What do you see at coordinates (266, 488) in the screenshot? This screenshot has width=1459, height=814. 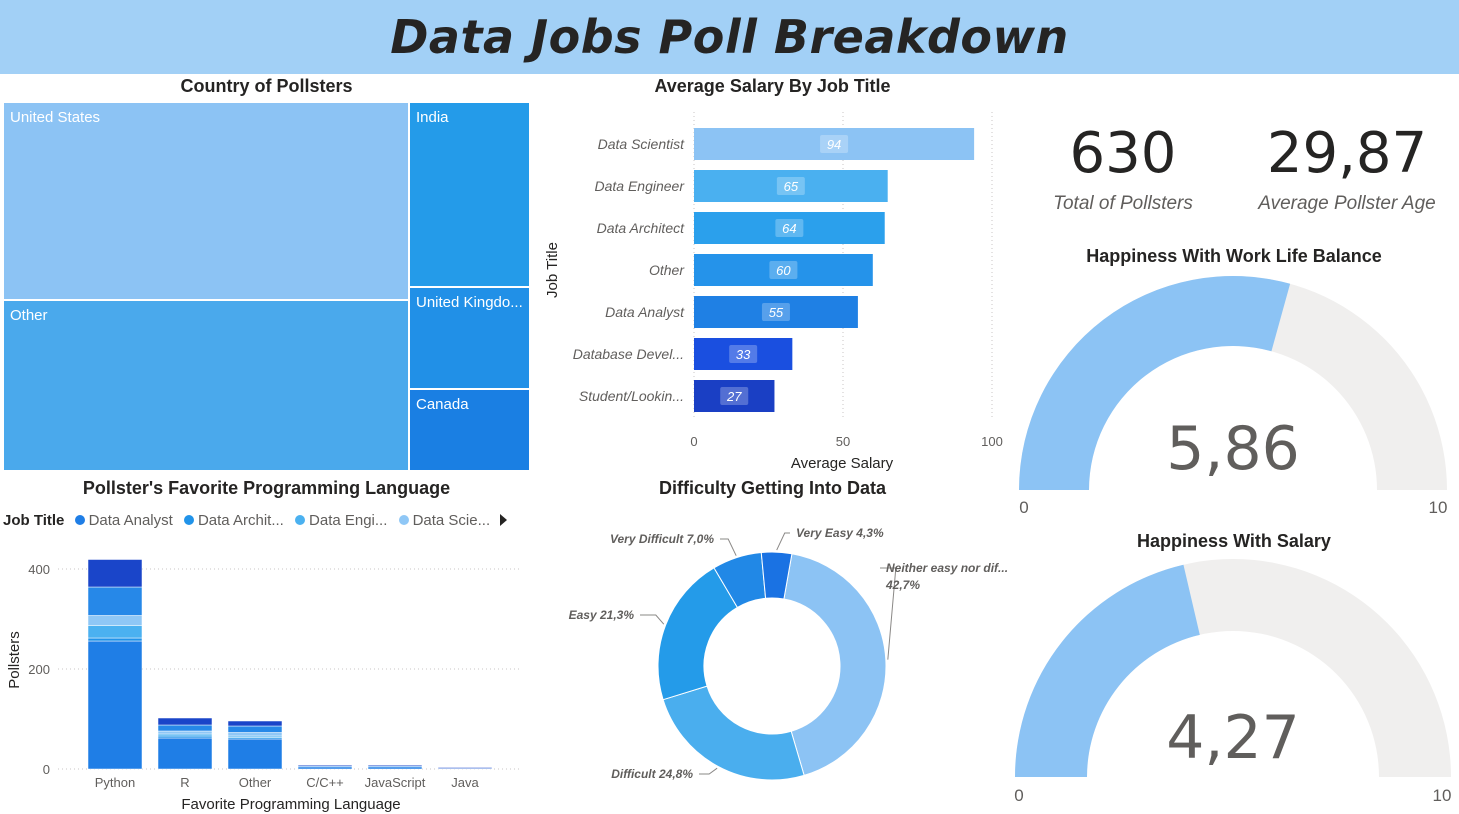 I see `language-chart-title: Pollster's Favorite Programming Language` at bounding box center [266, 488].